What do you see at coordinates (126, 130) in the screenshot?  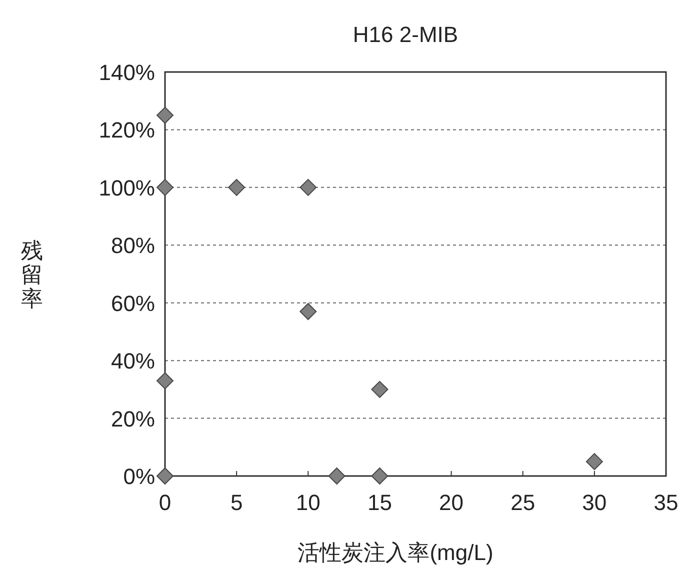 I see `y-tick-label: 120%` at bounding box center [126, 130].